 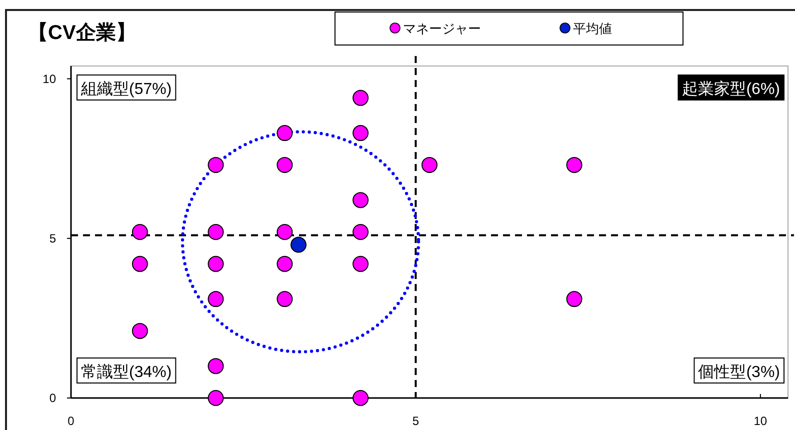 I want to click on annotation: 個性型(3%), so click(x=739, y=372).